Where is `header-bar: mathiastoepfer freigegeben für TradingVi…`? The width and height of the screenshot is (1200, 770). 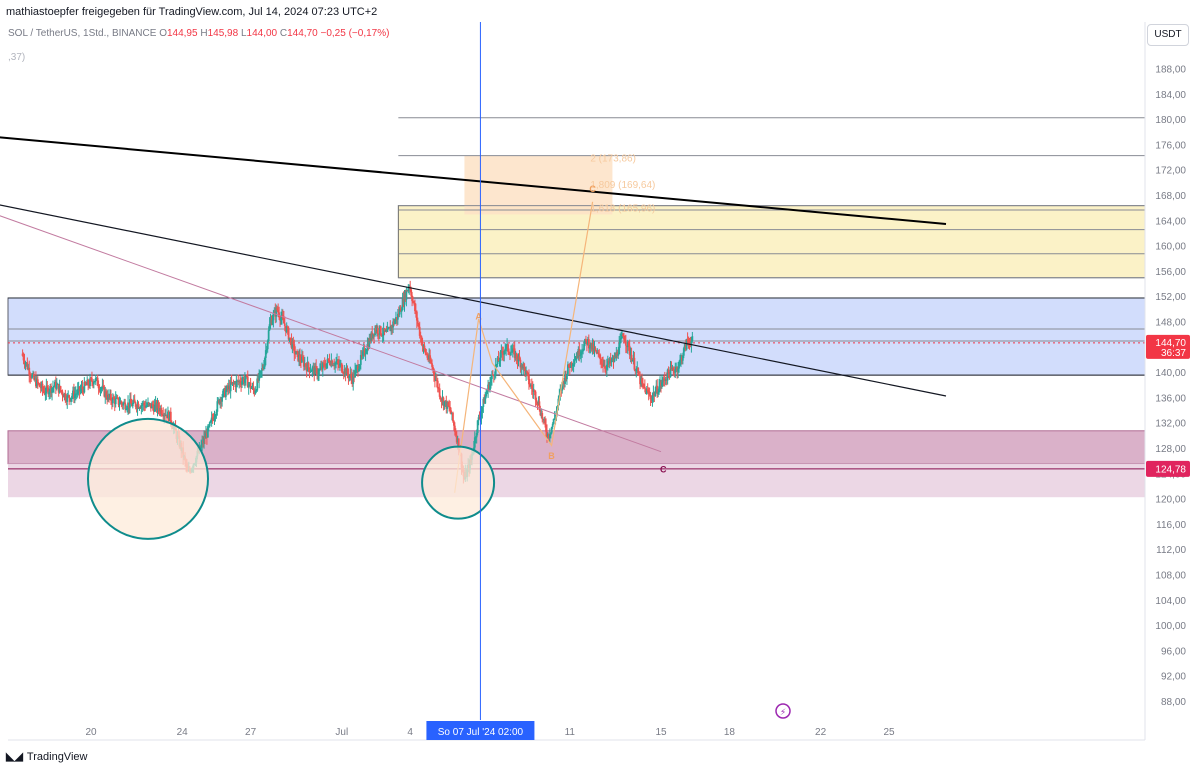 header-bar: mathiastoepfer freigegeben für TradingVi… is located at coordinates (600, 11).